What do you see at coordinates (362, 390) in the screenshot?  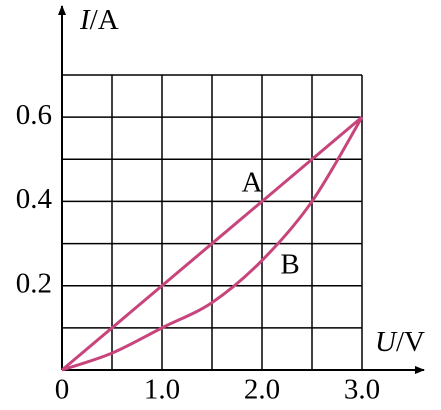 I see `x-tick-label: 3.0` at bounding box center [362, 390].